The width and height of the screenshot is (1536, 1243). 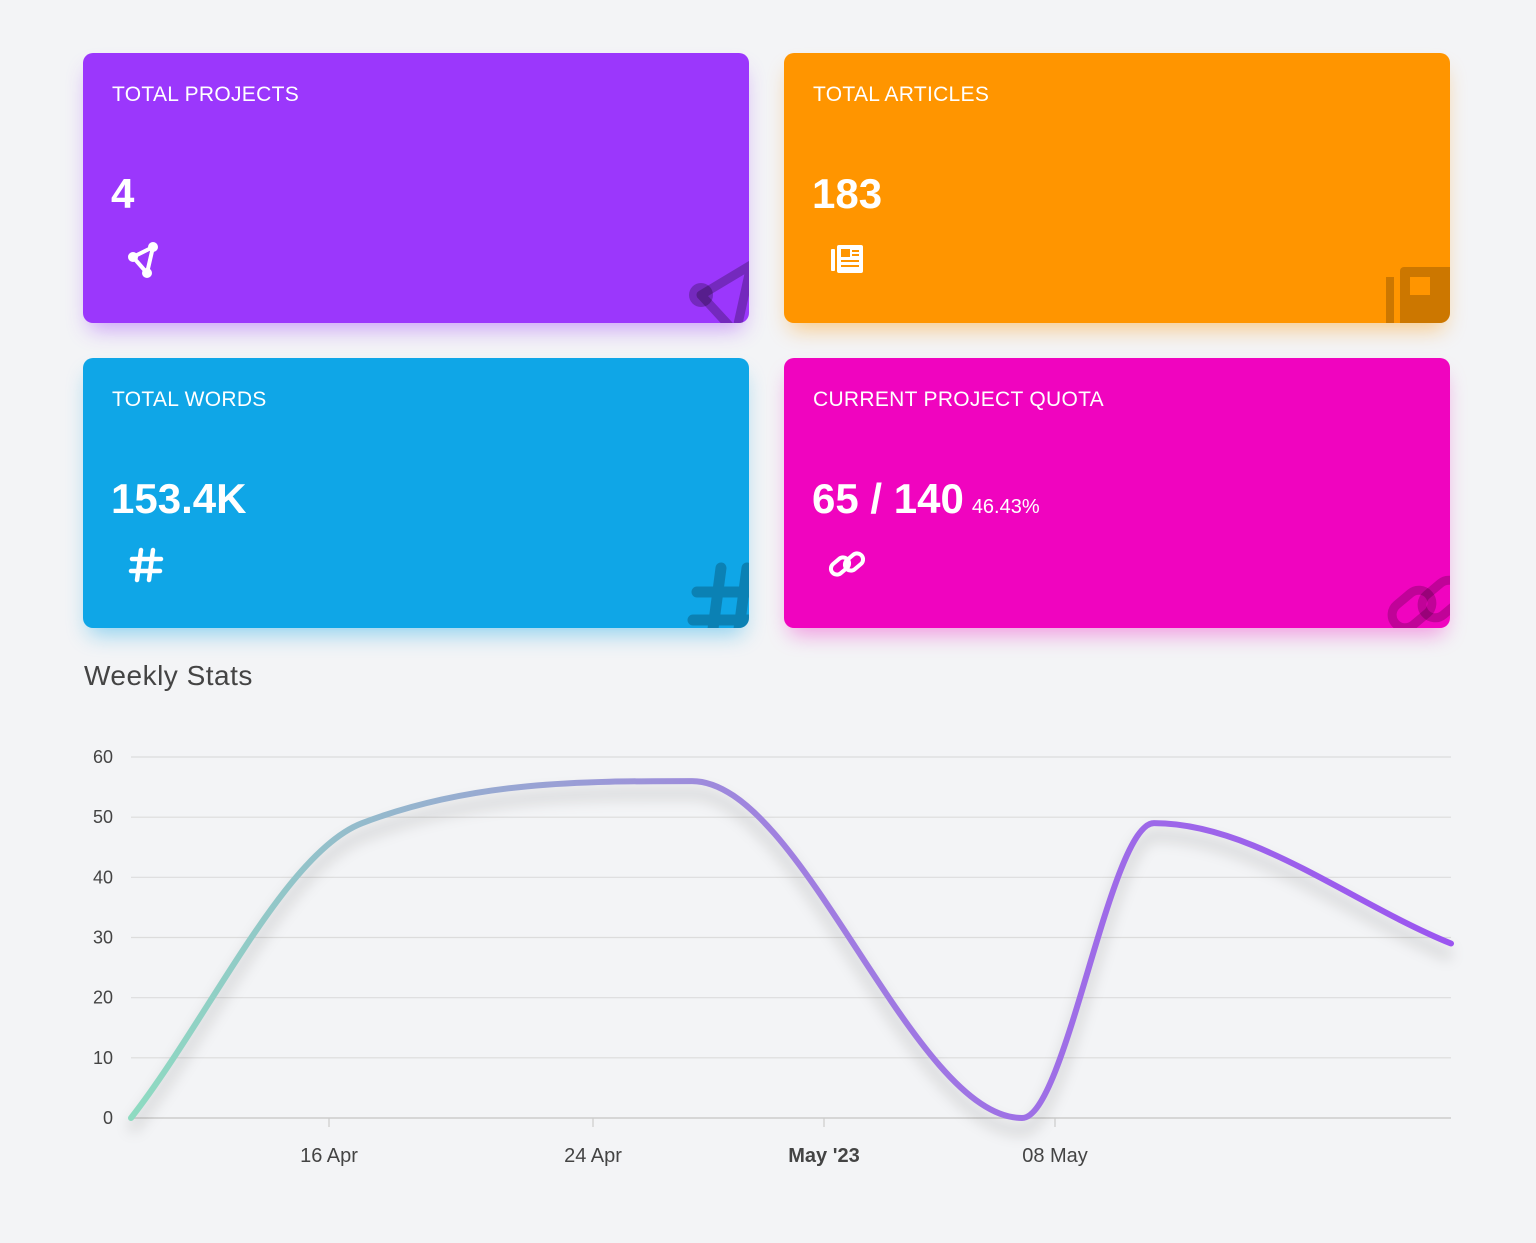 What do you see at coordinates (103, 1058) in the screenshot?
I see `y-tick-label: 10` at bounding box center [103, 1058].